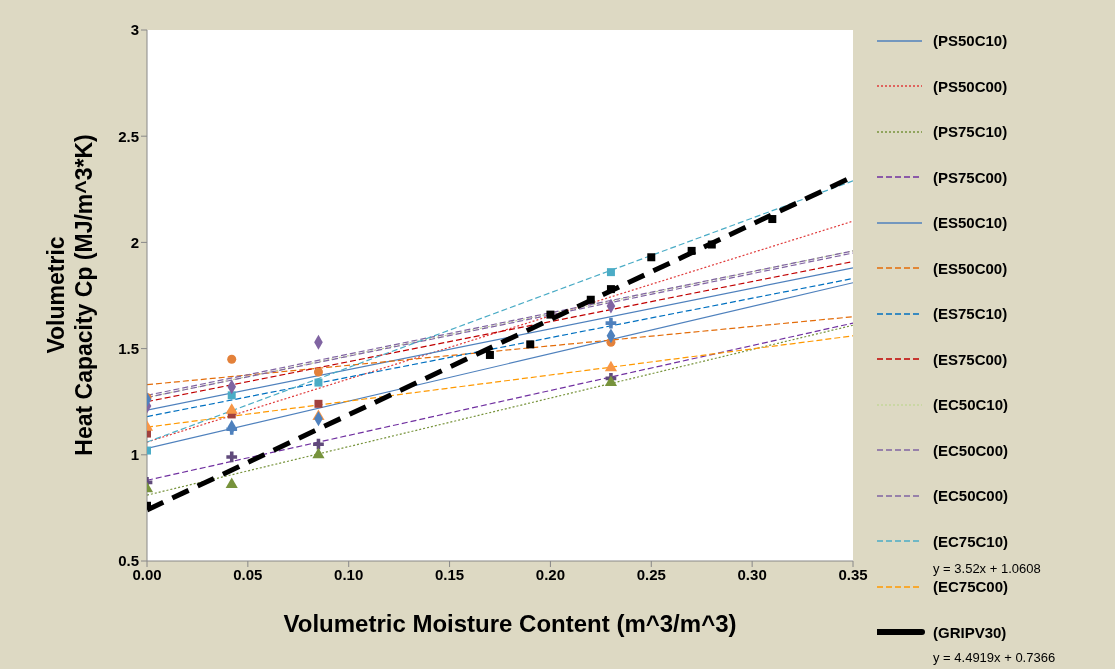  I want to click on legend-label: (ES75C10), so click(970, 314).